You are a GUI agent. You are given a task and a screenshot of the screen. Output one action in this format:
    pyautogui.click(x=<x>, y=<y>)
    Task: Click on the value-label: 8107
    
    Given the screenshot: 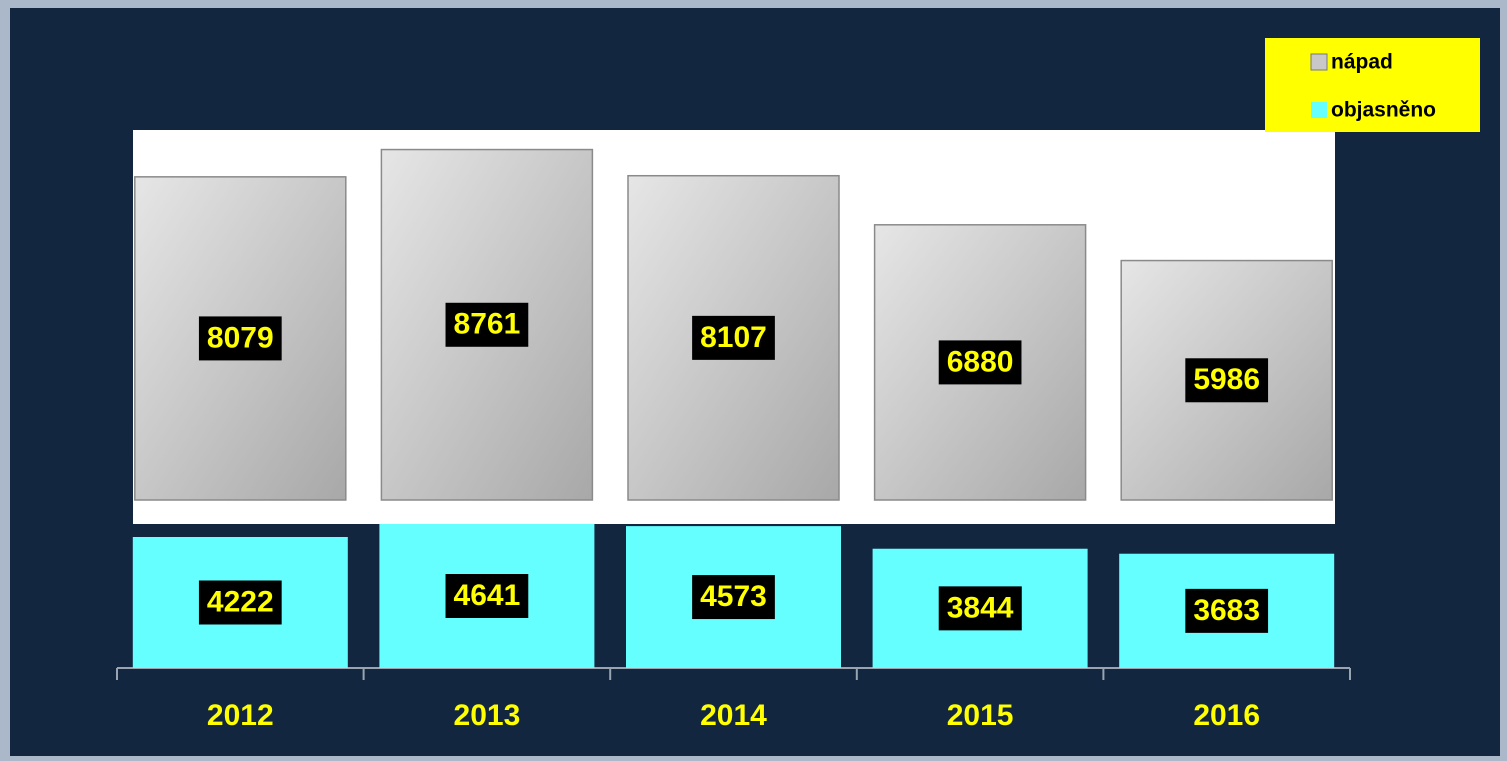 What is the action you would take?
    pyautogui.click(x=733, y=337)
    